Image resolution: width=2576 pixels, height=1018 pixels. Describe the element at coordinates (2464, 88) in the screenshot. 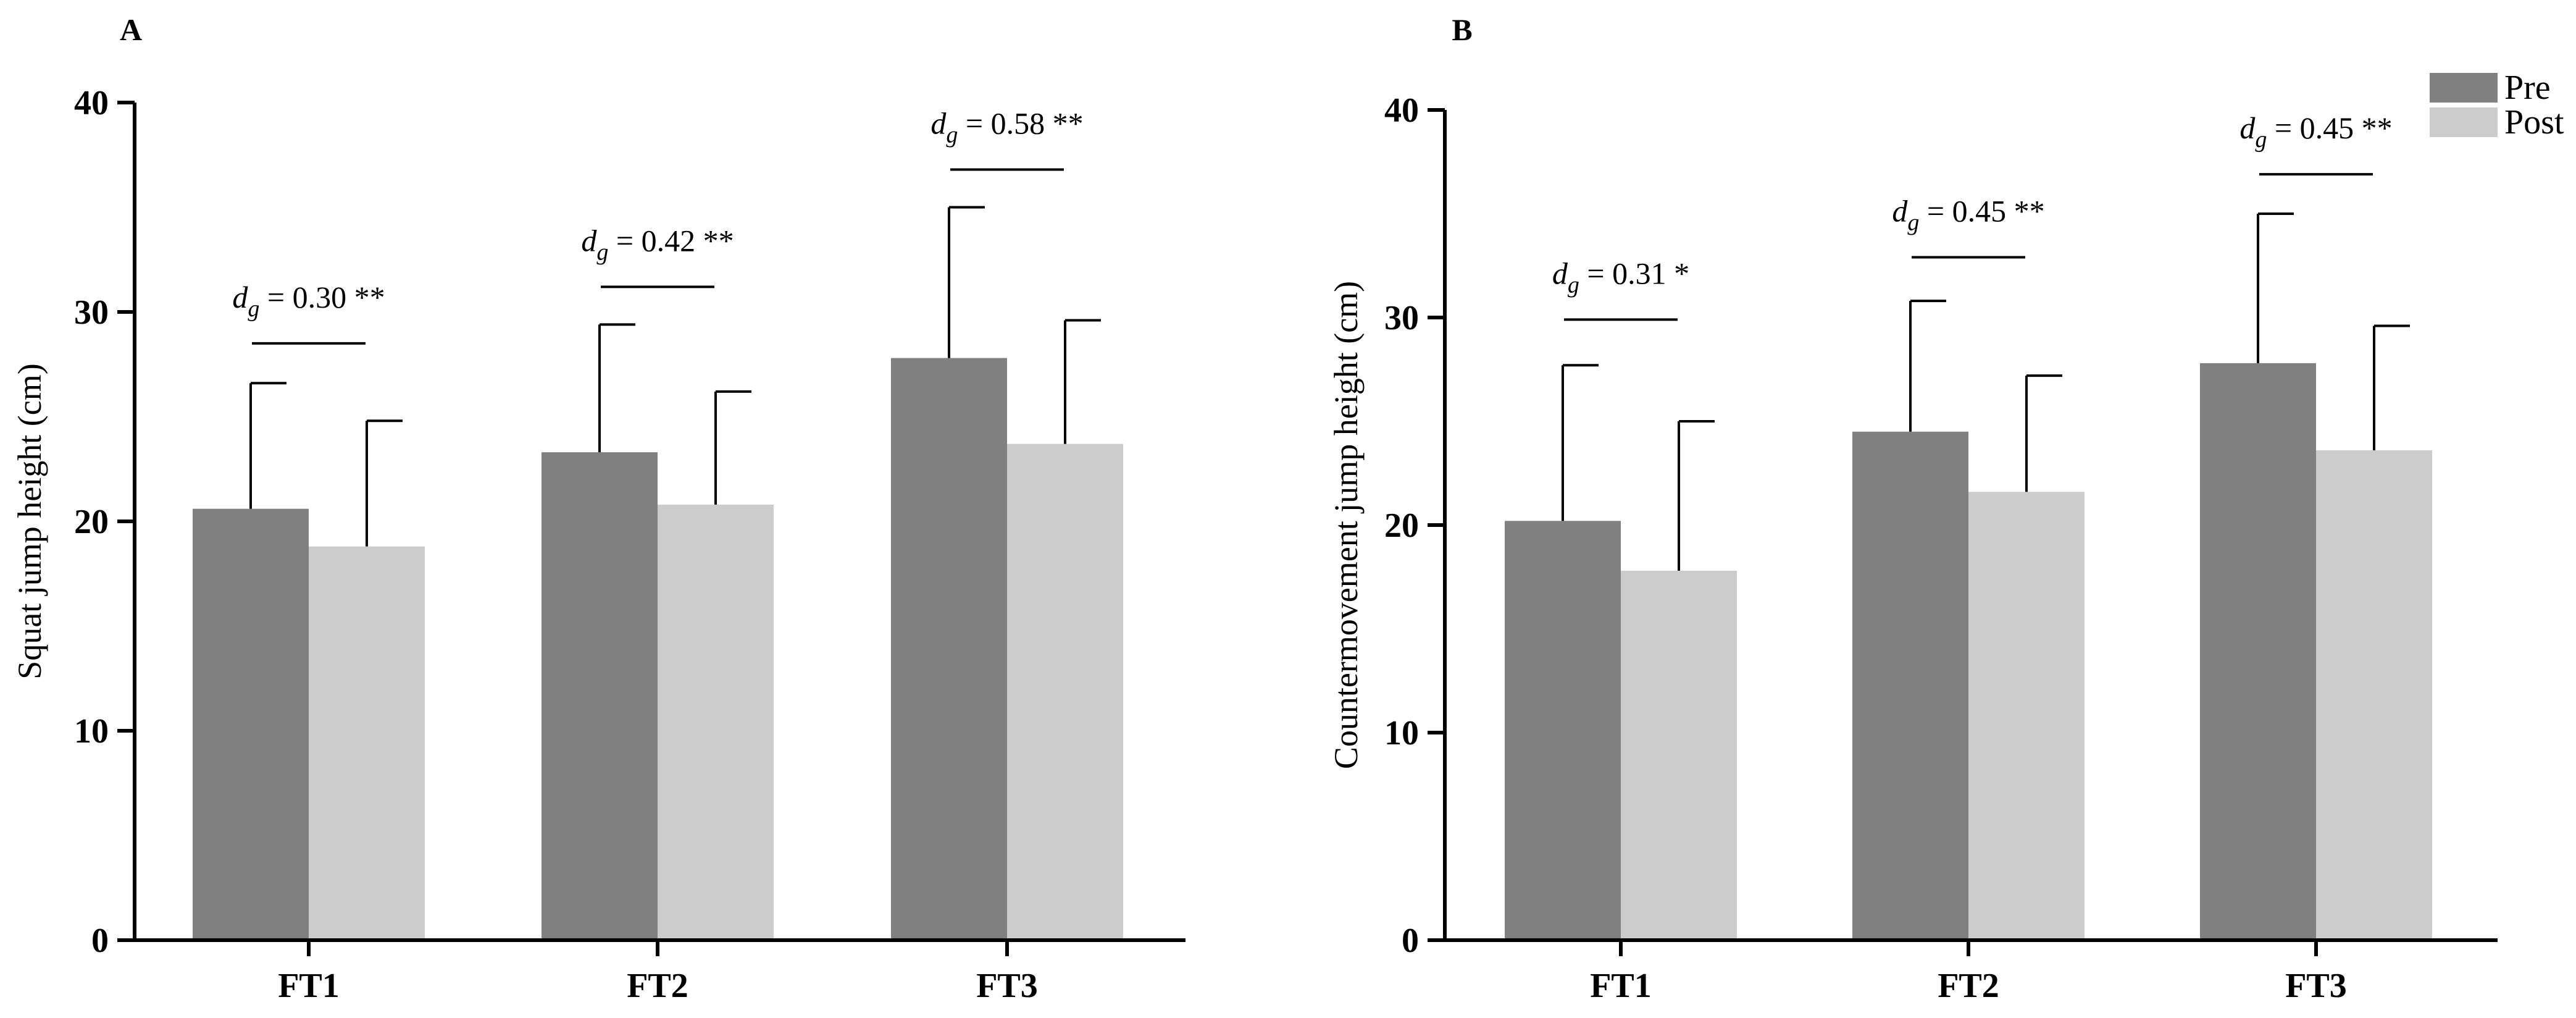

I see `legend-swatch-pre` at that location.